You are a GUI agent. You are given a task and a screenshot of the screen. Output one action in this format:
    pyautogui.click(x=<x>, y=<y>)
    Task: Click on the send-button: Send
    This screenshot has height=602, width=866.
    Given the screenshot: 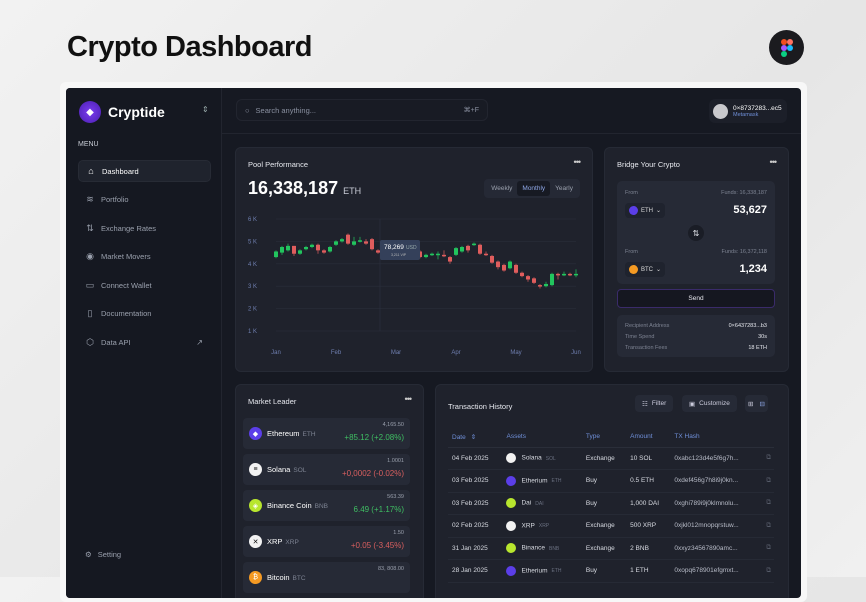 What is the action you would take?
    pyautogui.click(x=696, y=298)
    